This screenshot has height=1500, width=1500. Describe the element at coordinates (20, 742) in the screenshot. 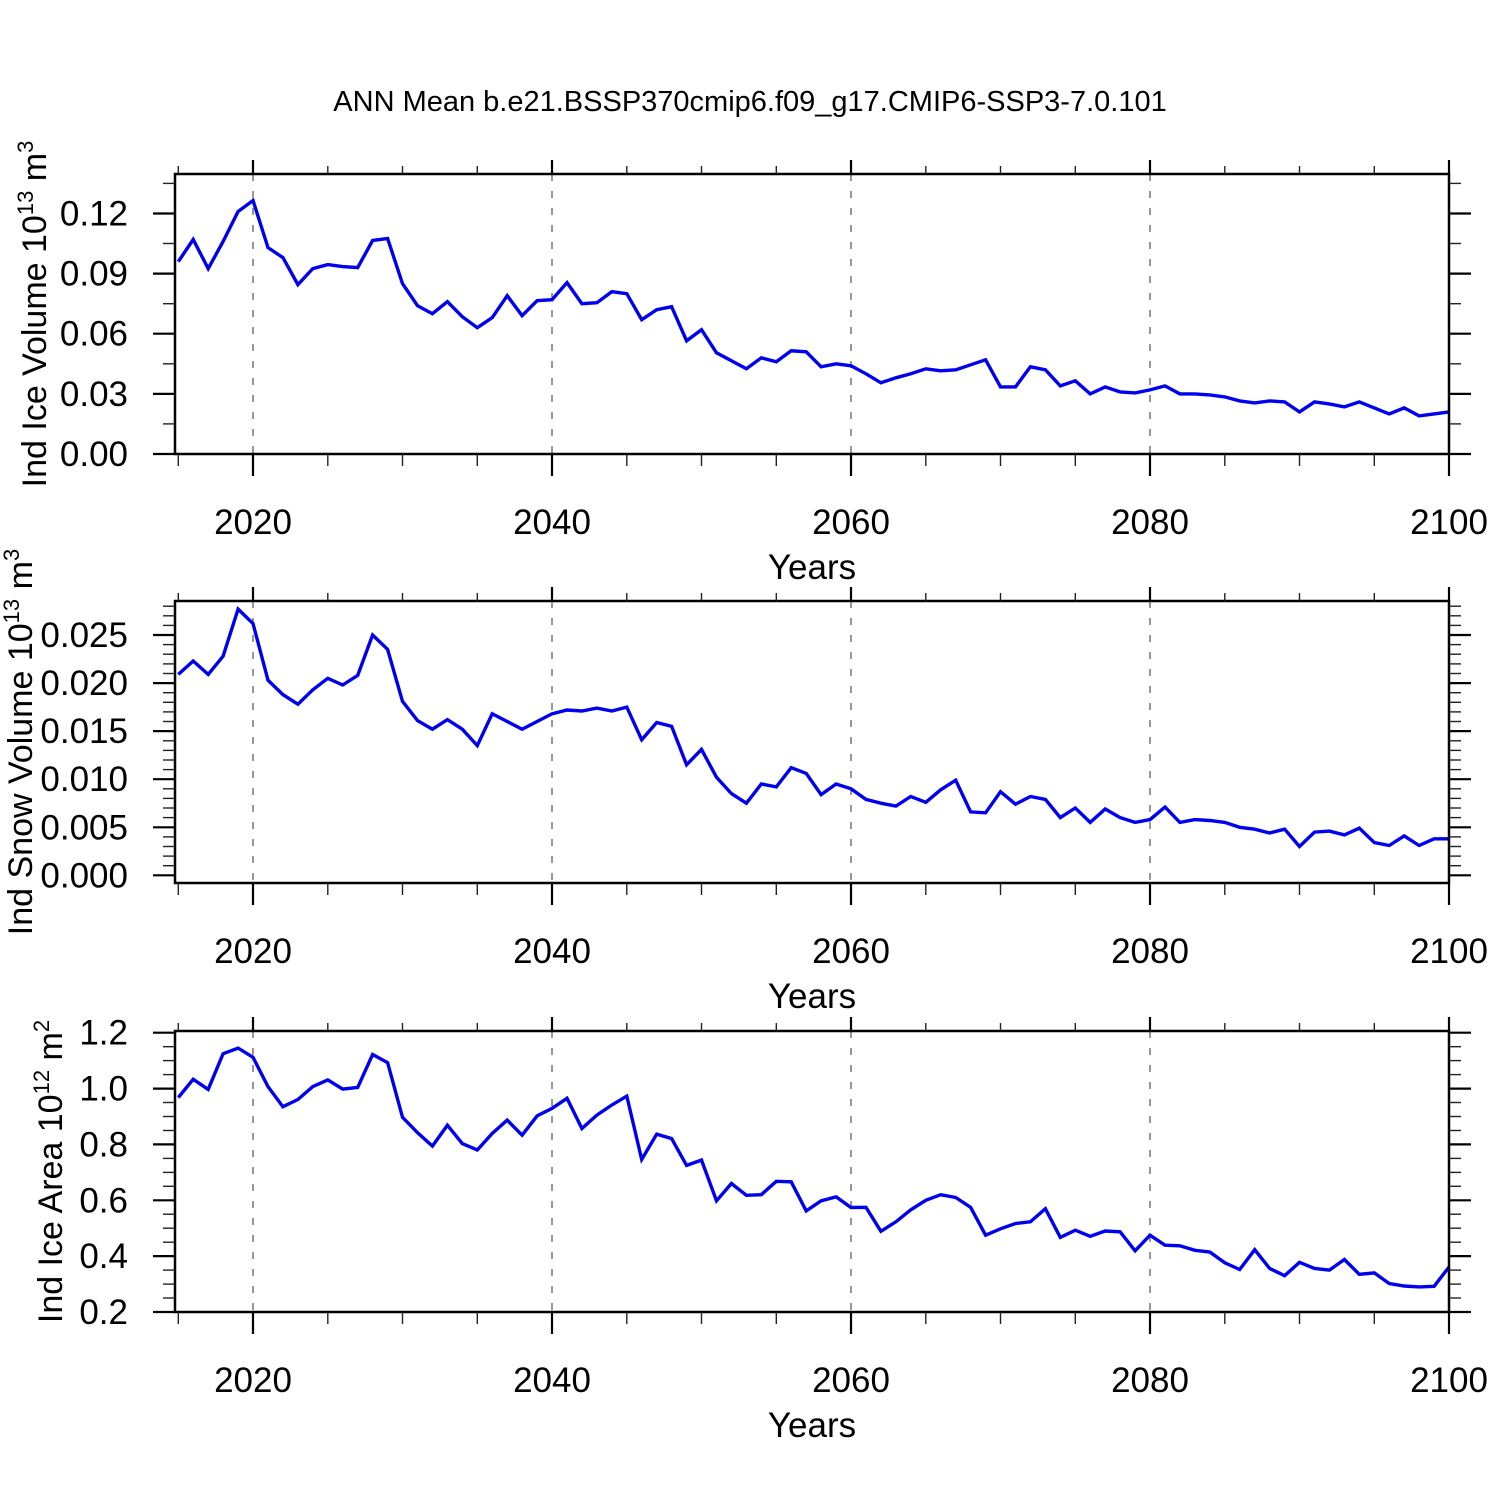

I see `y-axis-title: Ind Snow Volume 1013 m3` at that location.